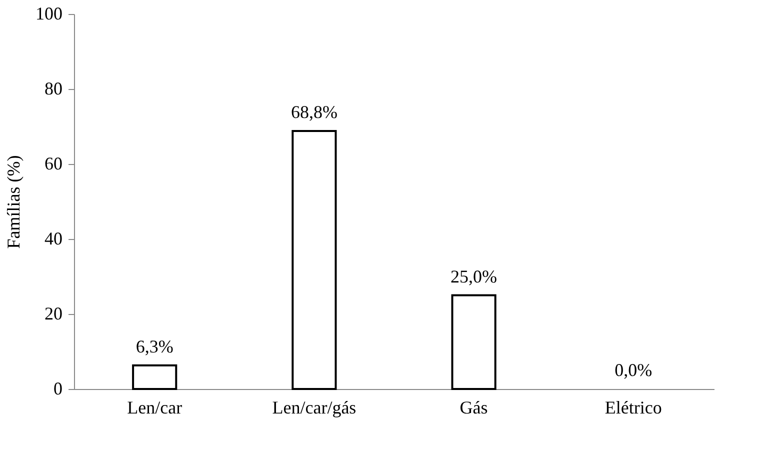  I want to click on y-tick-label: 0, so click(58, 388).